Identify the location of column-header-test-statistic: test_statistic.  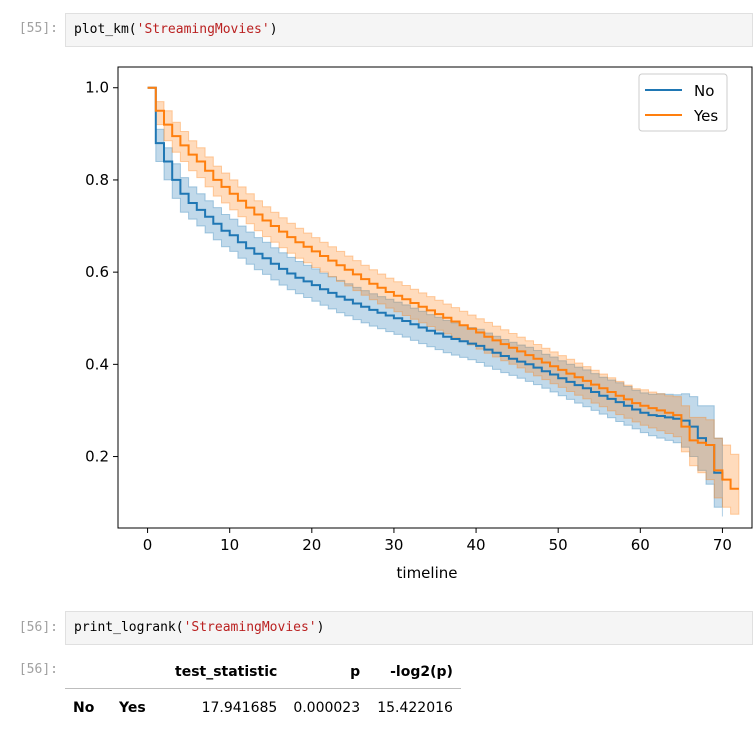
(226, 671).